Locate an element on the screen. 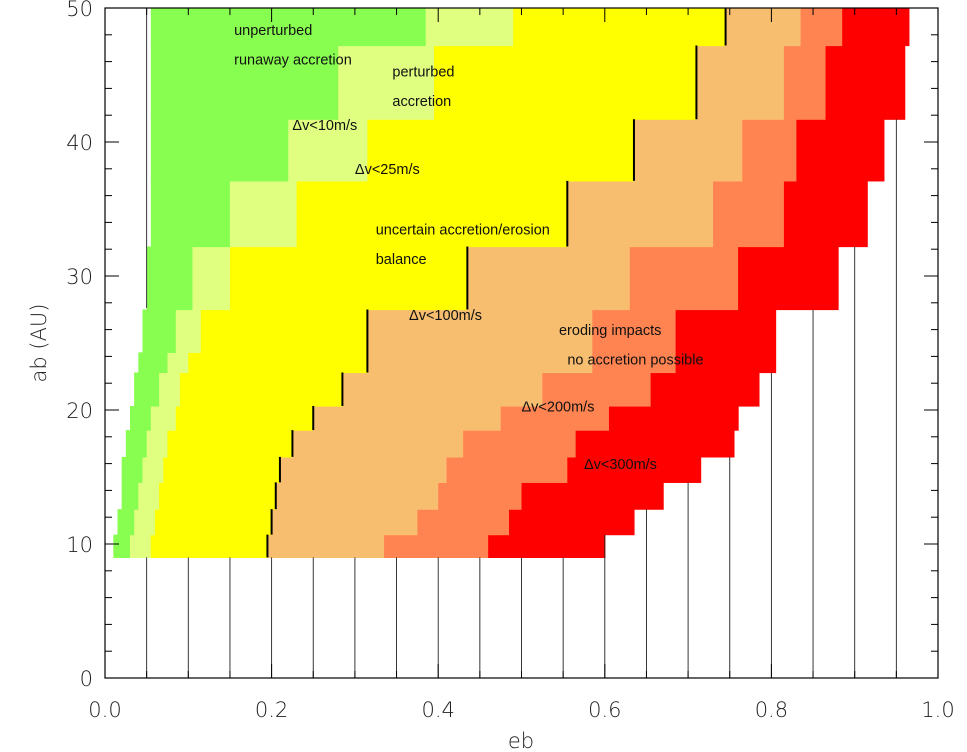  x-axis-title: eb is located at coordinates (521, 740).